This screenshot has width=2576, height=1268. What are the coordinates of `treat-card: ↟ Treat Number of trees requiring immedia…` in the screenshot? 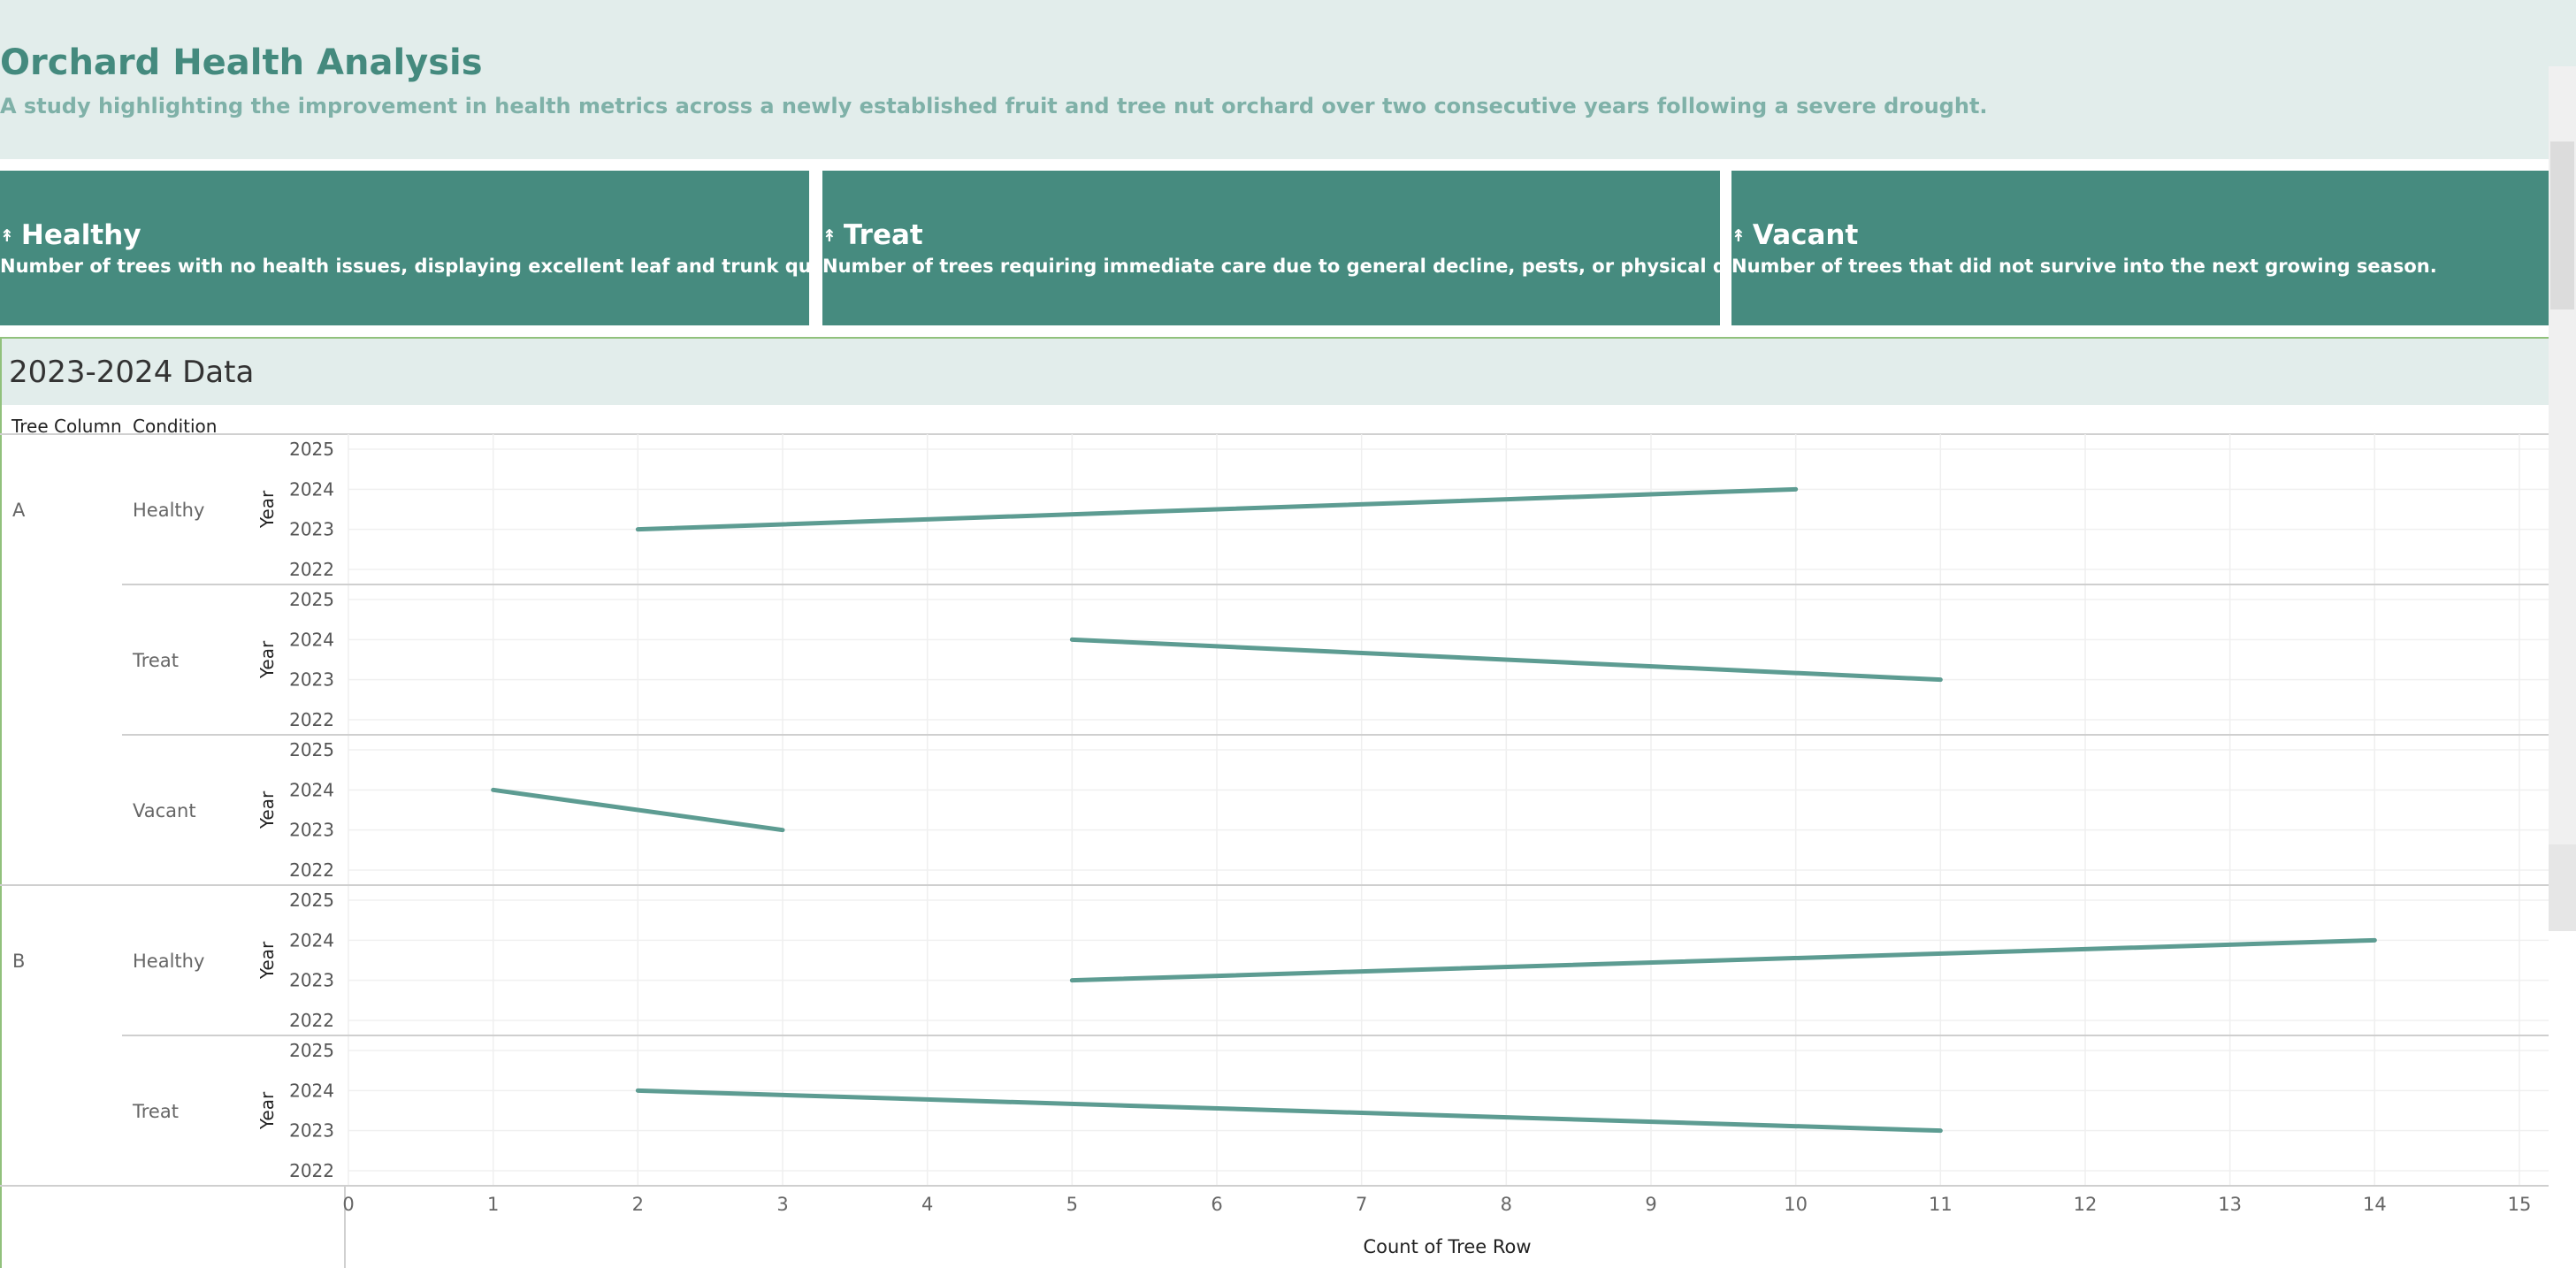 It's located at (1271, 248).